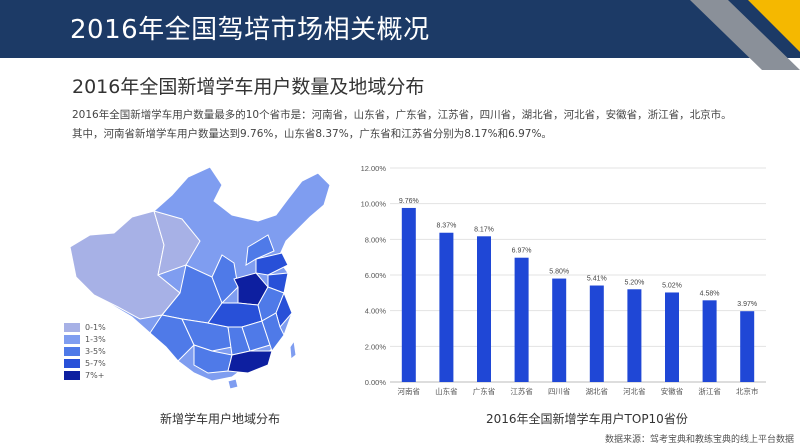 The image size is (800, 448). Describe the element at coordinates (374, 204) in the screenshot. I see `y-tick-label: 10.00%` at that location.